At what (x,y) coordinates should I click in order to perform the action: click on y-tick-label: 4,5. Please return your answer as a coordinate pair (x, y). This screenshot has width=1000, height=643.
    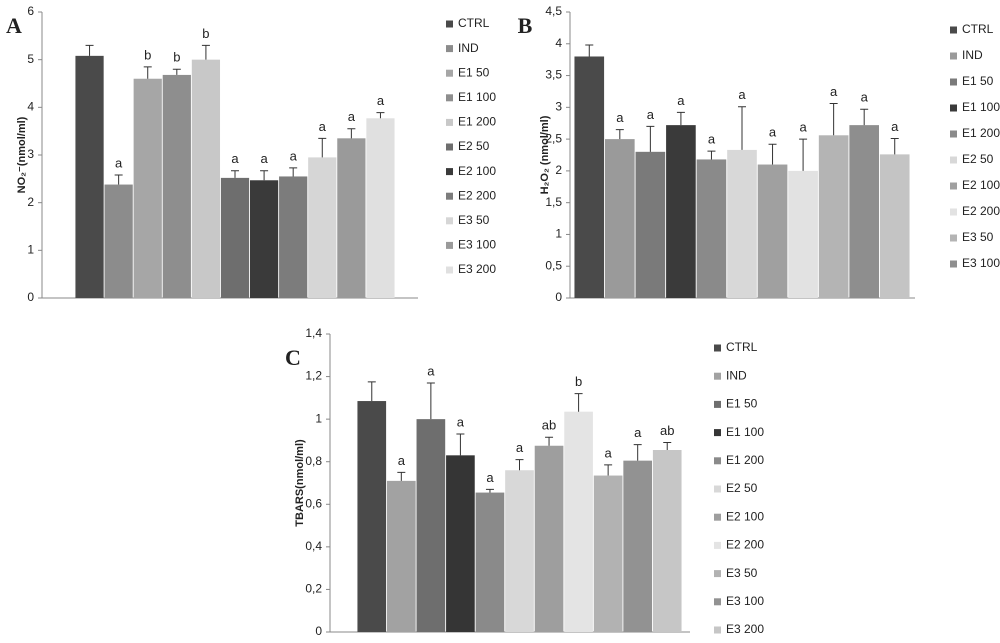
    Looking at the image, I should click on (553, 11).